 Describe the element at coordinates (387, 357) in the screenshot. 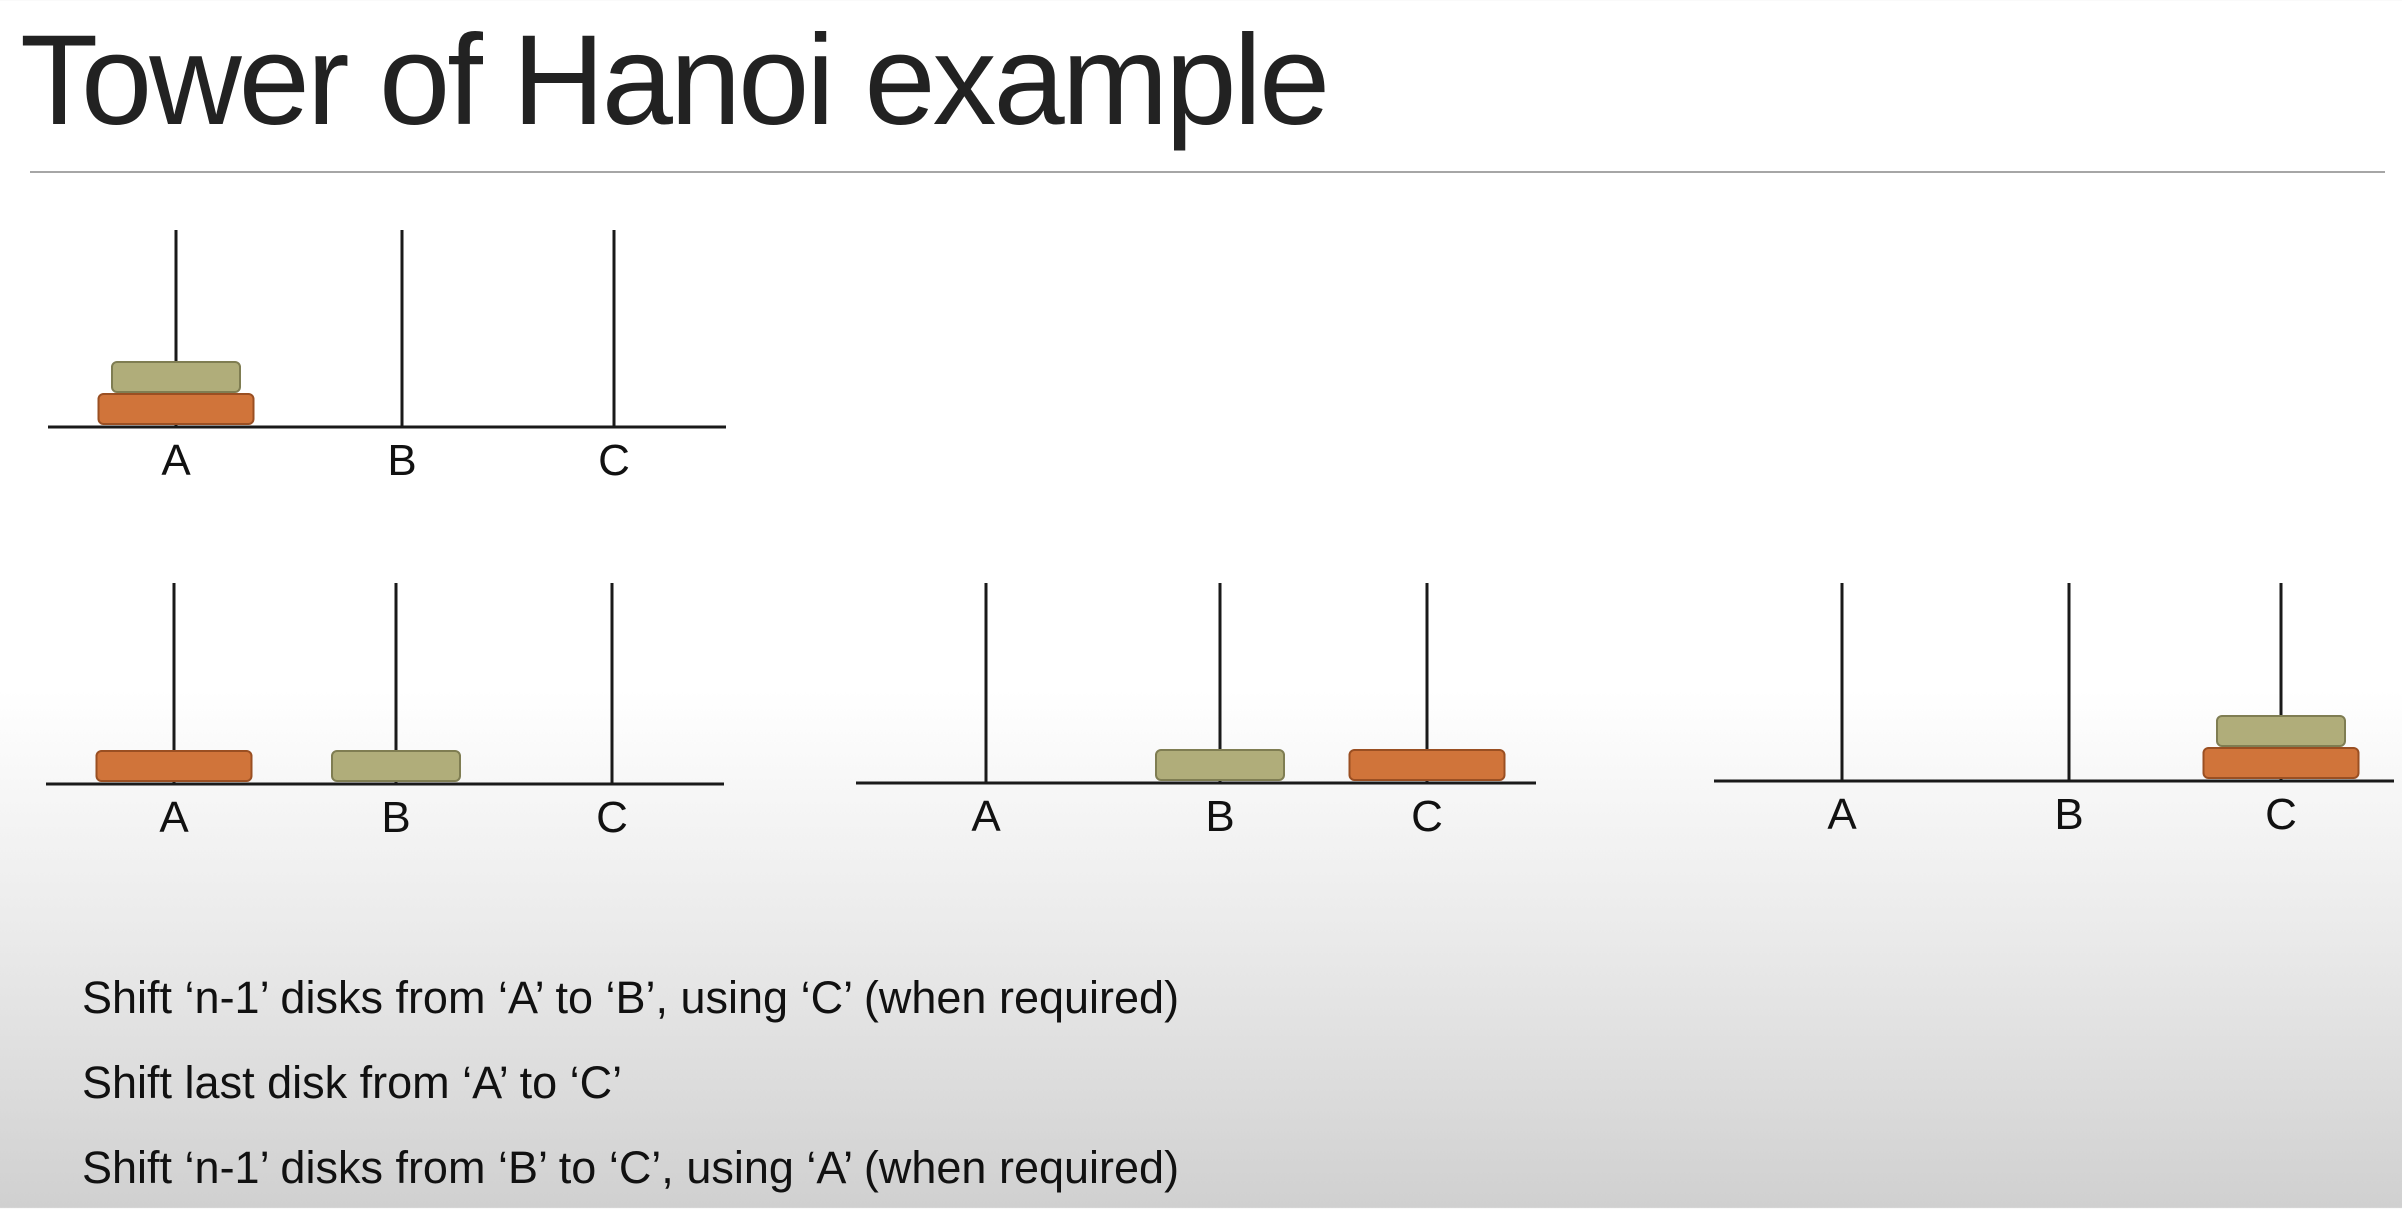

I see `hanoi-state-initial: A B C` at that location.